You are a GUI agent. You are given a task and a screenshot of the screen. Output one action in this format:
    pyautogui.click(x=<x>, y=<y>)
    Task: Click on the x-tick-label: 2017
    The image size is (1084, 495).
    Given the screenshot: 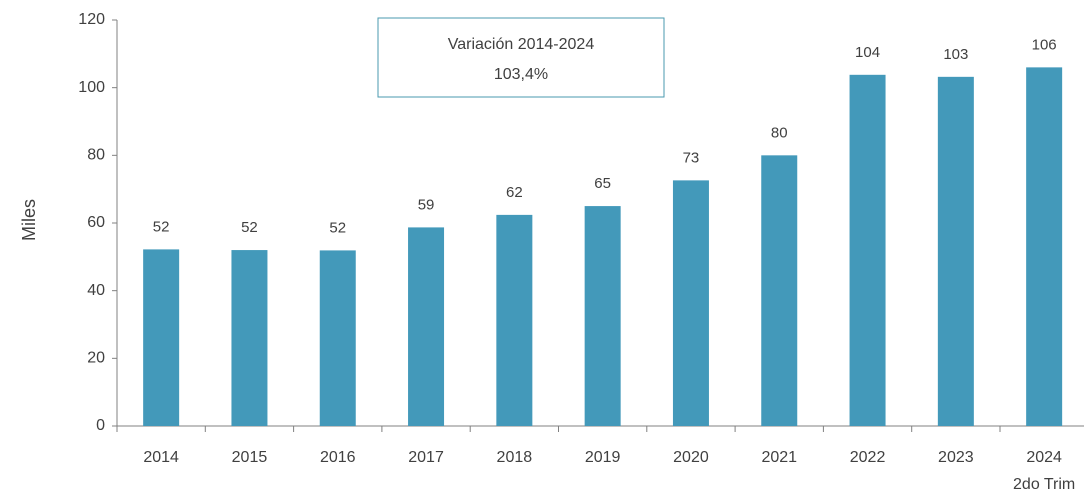 What is the action you would take?
    pyautogui.click(x=426, y=457)
    